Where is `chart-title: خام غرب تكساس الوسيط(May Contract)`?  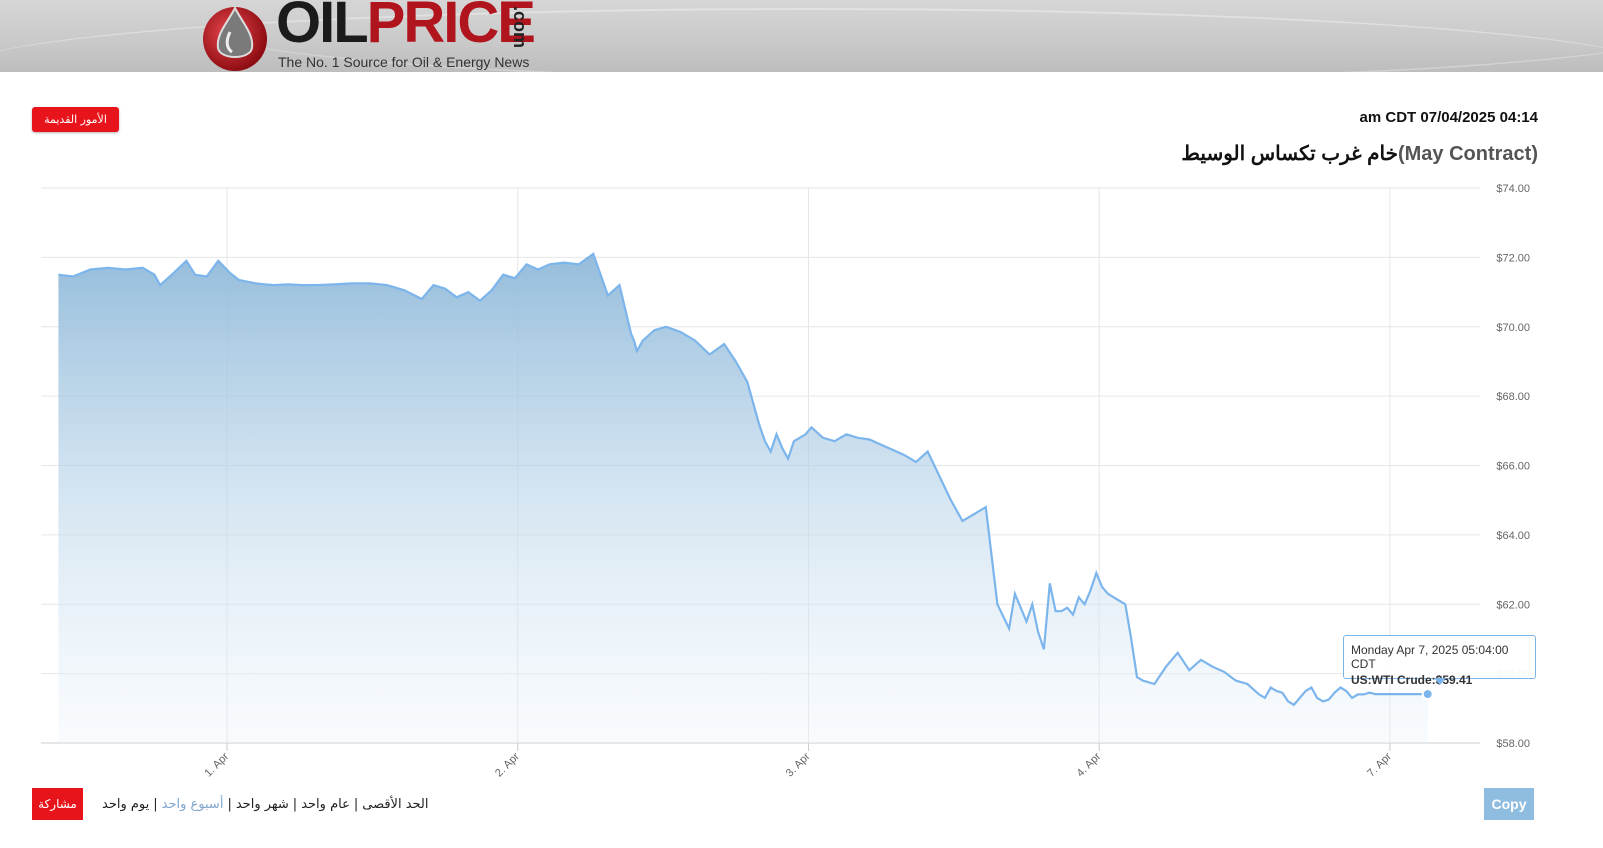
chart-title: خام غرب تكساس الوسيط(May Contract) is located at coordinates (1359, 153).